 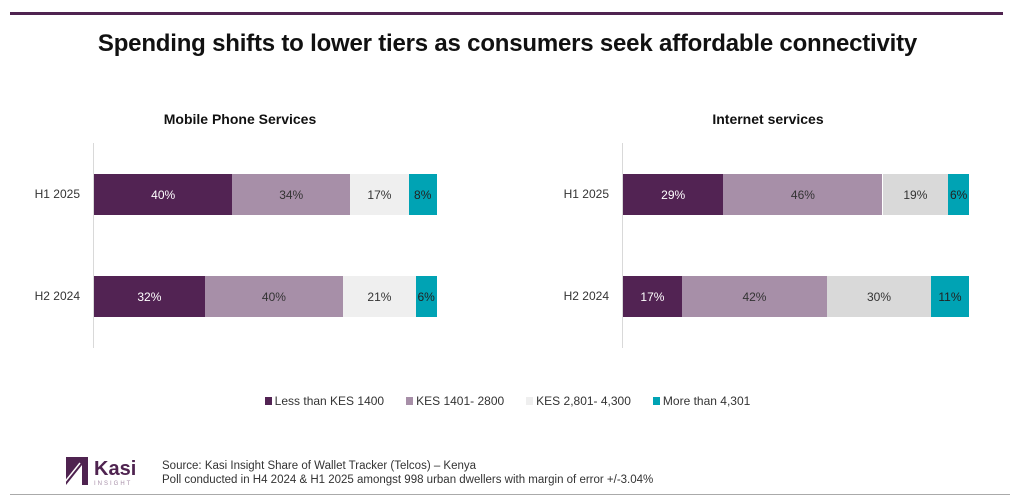 What do you see at coordinates (115, 469) in the screenshot?
I see `svg-text: Kasi` at bounding box center [115, 469].